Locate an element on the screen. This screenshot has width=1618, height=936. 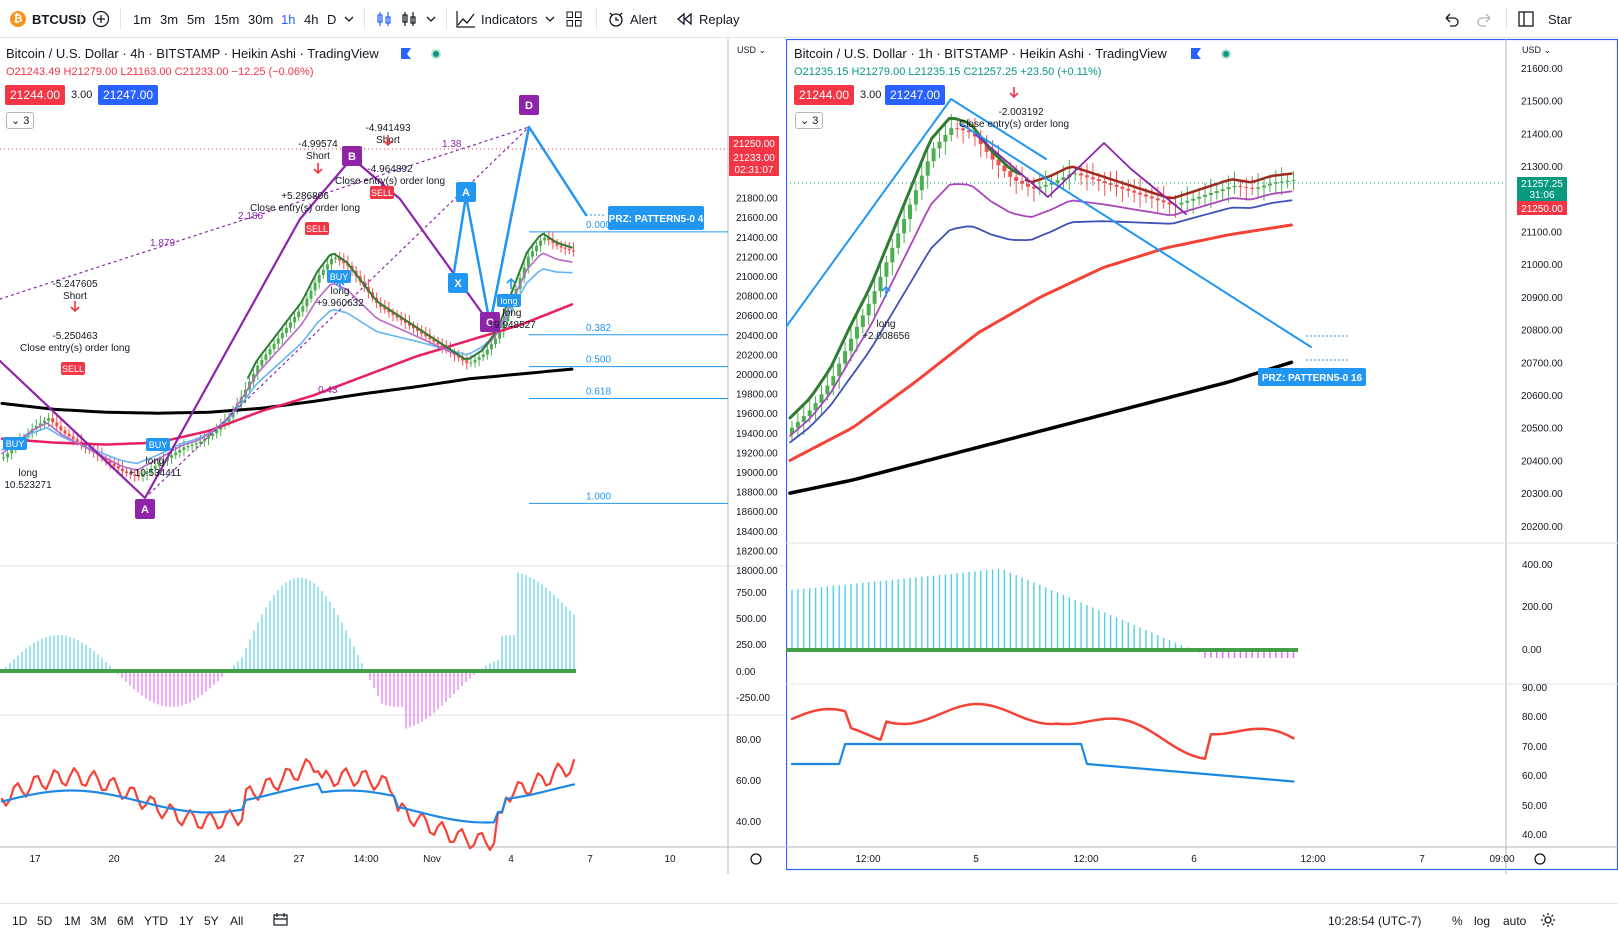
indicators-dropdown is located at coordinates (550, 19).